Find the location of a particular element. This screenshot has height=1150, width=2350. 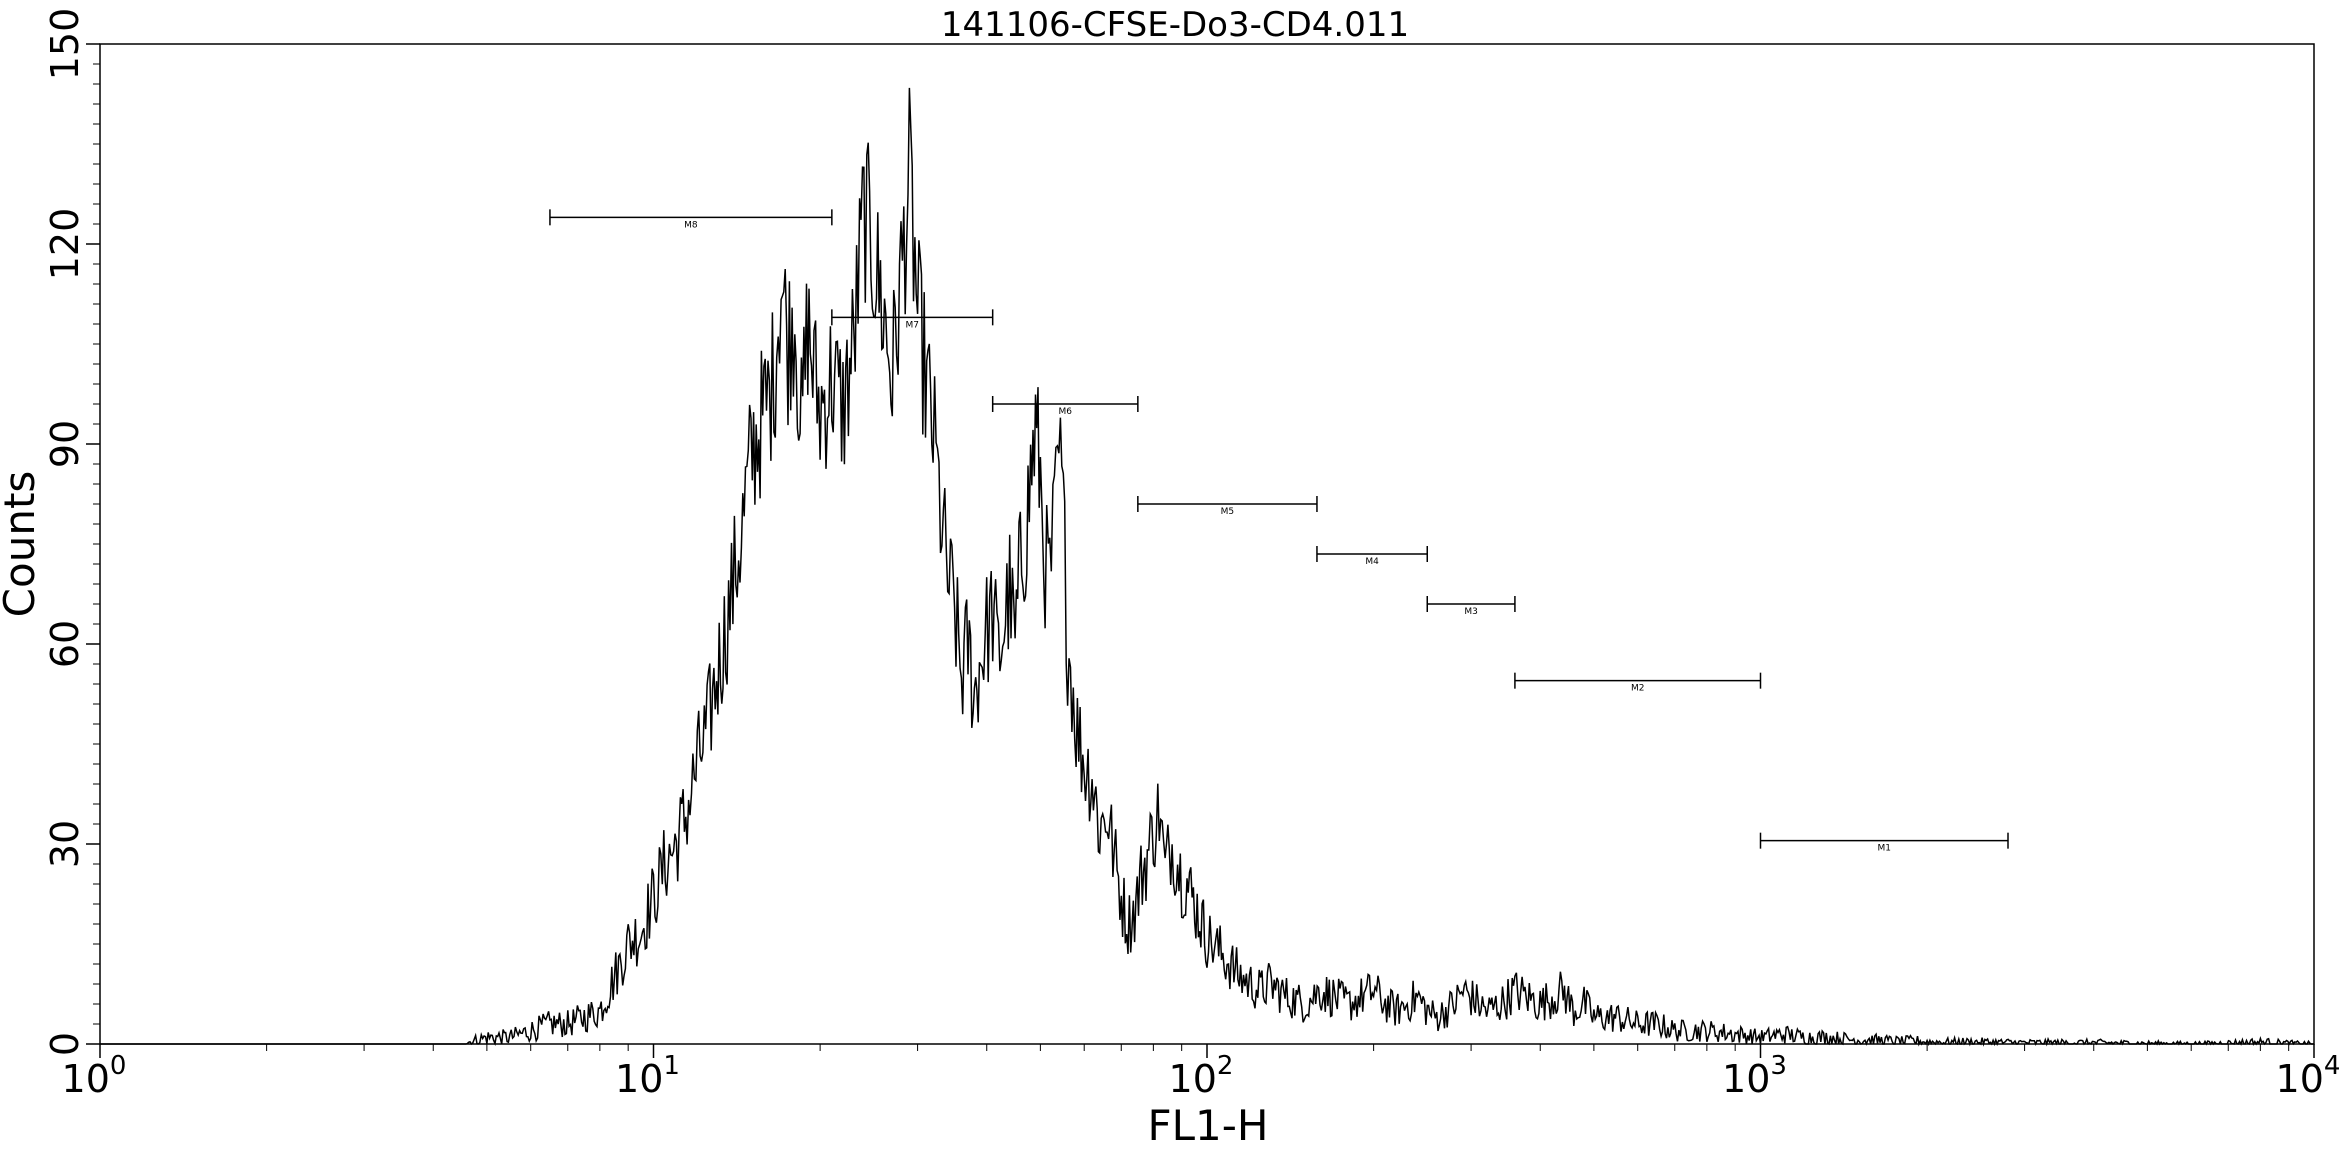

marker-label: M2 is located at coordinates (1638, 689).